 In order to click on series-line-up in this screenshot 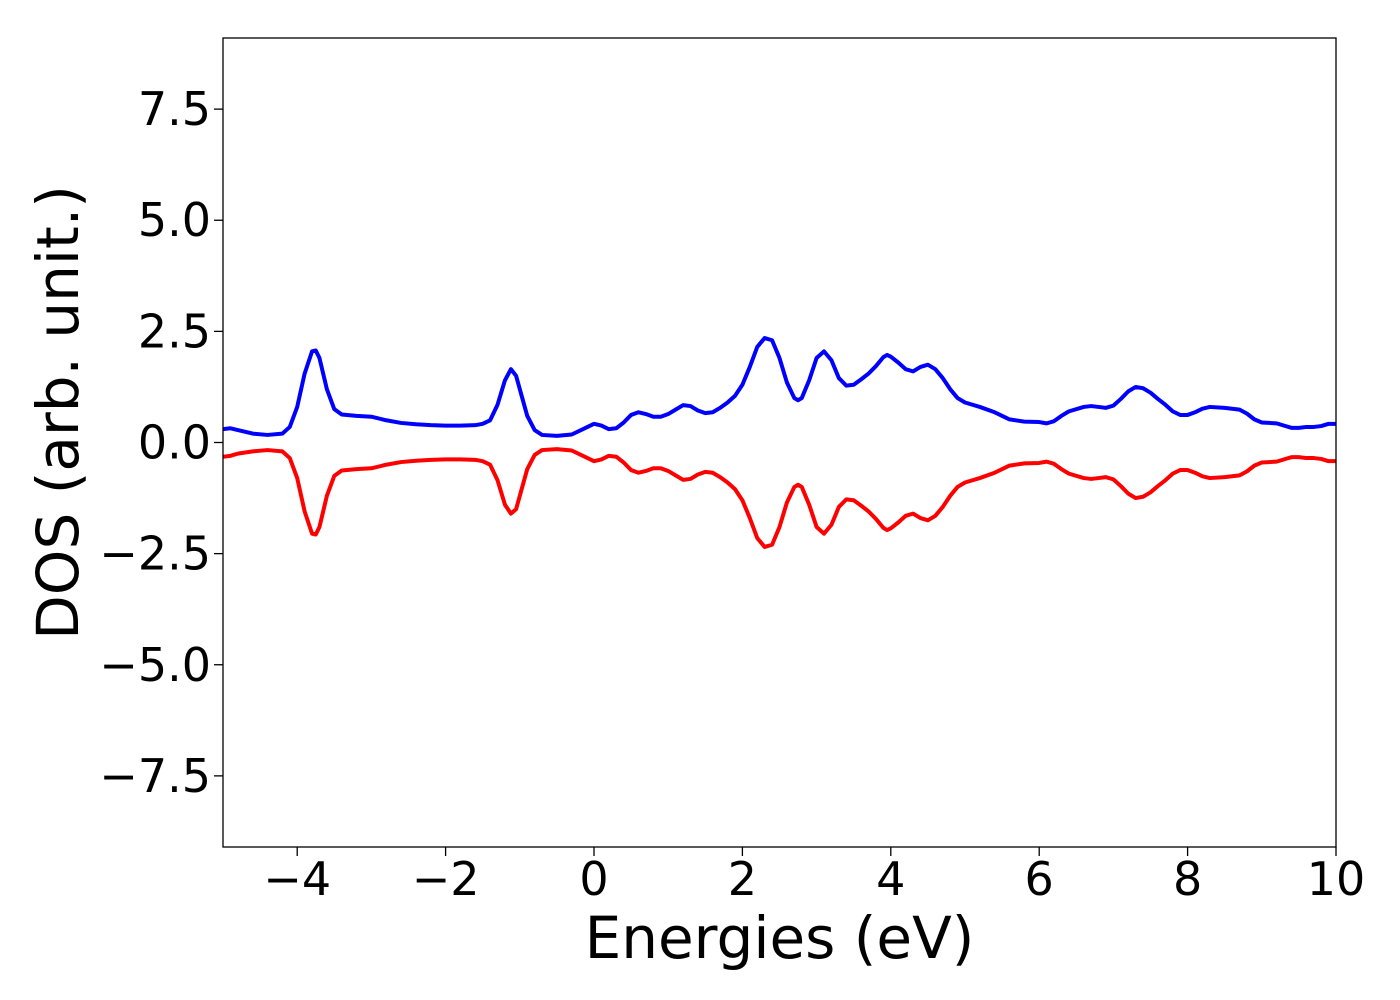, I will do `click(779, 387)`.